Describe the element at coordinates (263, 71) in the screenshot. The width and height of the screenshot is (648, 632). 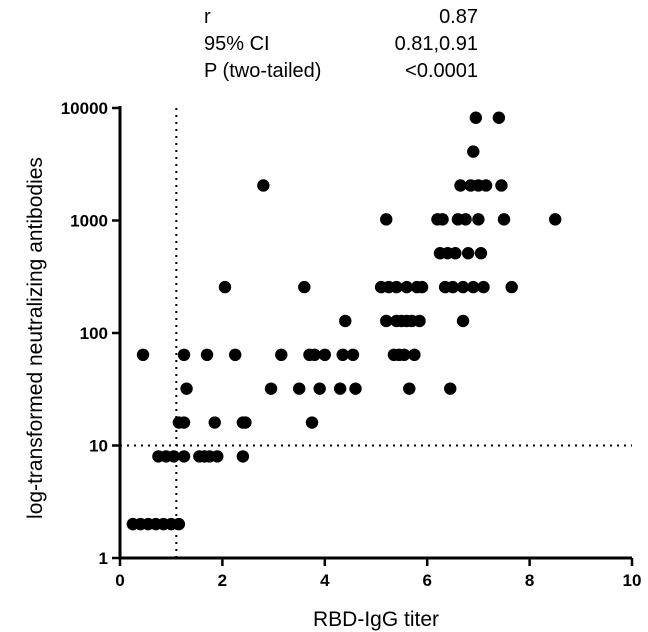
I see `stat-label: P (two-tailed)` at that location.